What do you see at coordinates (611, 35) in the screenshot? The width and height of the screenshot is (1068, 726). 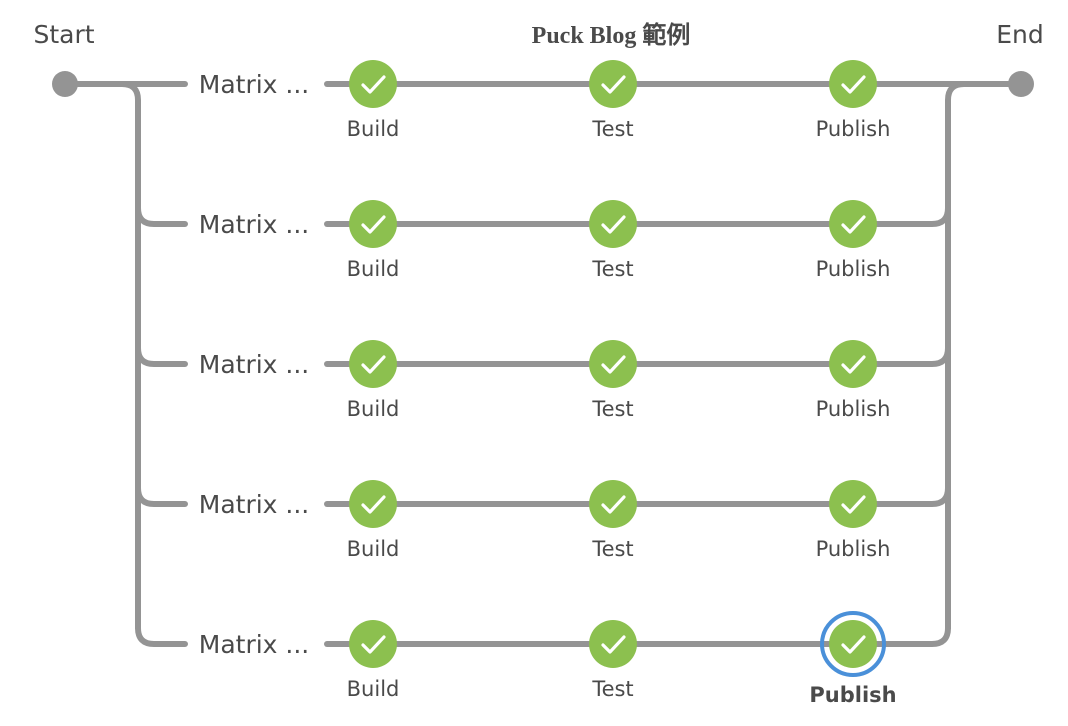 I see `pipeline-title: Puck Blog 範例` at bounding box center [611, 35].